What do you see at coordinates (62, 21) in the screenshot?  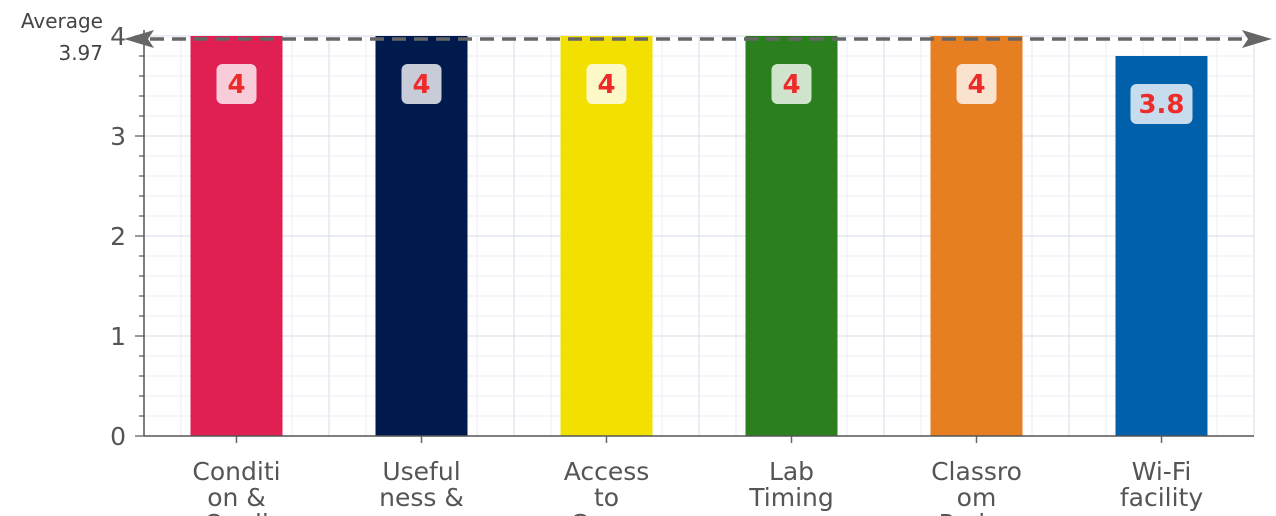 I see `average-label: Average` at bounding box center [62, 21].